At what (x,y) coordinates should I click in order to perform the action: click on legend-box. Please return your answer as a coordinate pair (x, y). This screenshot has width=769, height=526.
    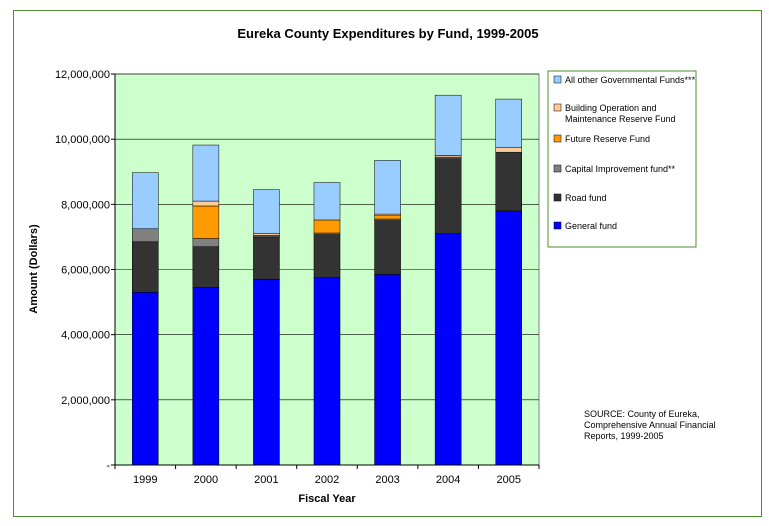
    Looking at the image, I should click on (622, 159).